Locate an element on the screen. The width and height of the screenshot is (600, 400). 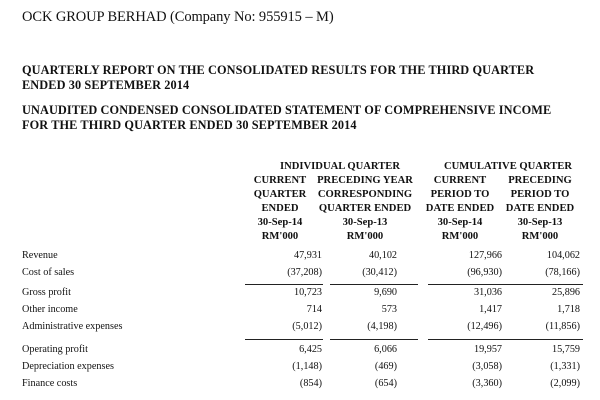
row-label: Gross profit is located at coordinates (46, 292).